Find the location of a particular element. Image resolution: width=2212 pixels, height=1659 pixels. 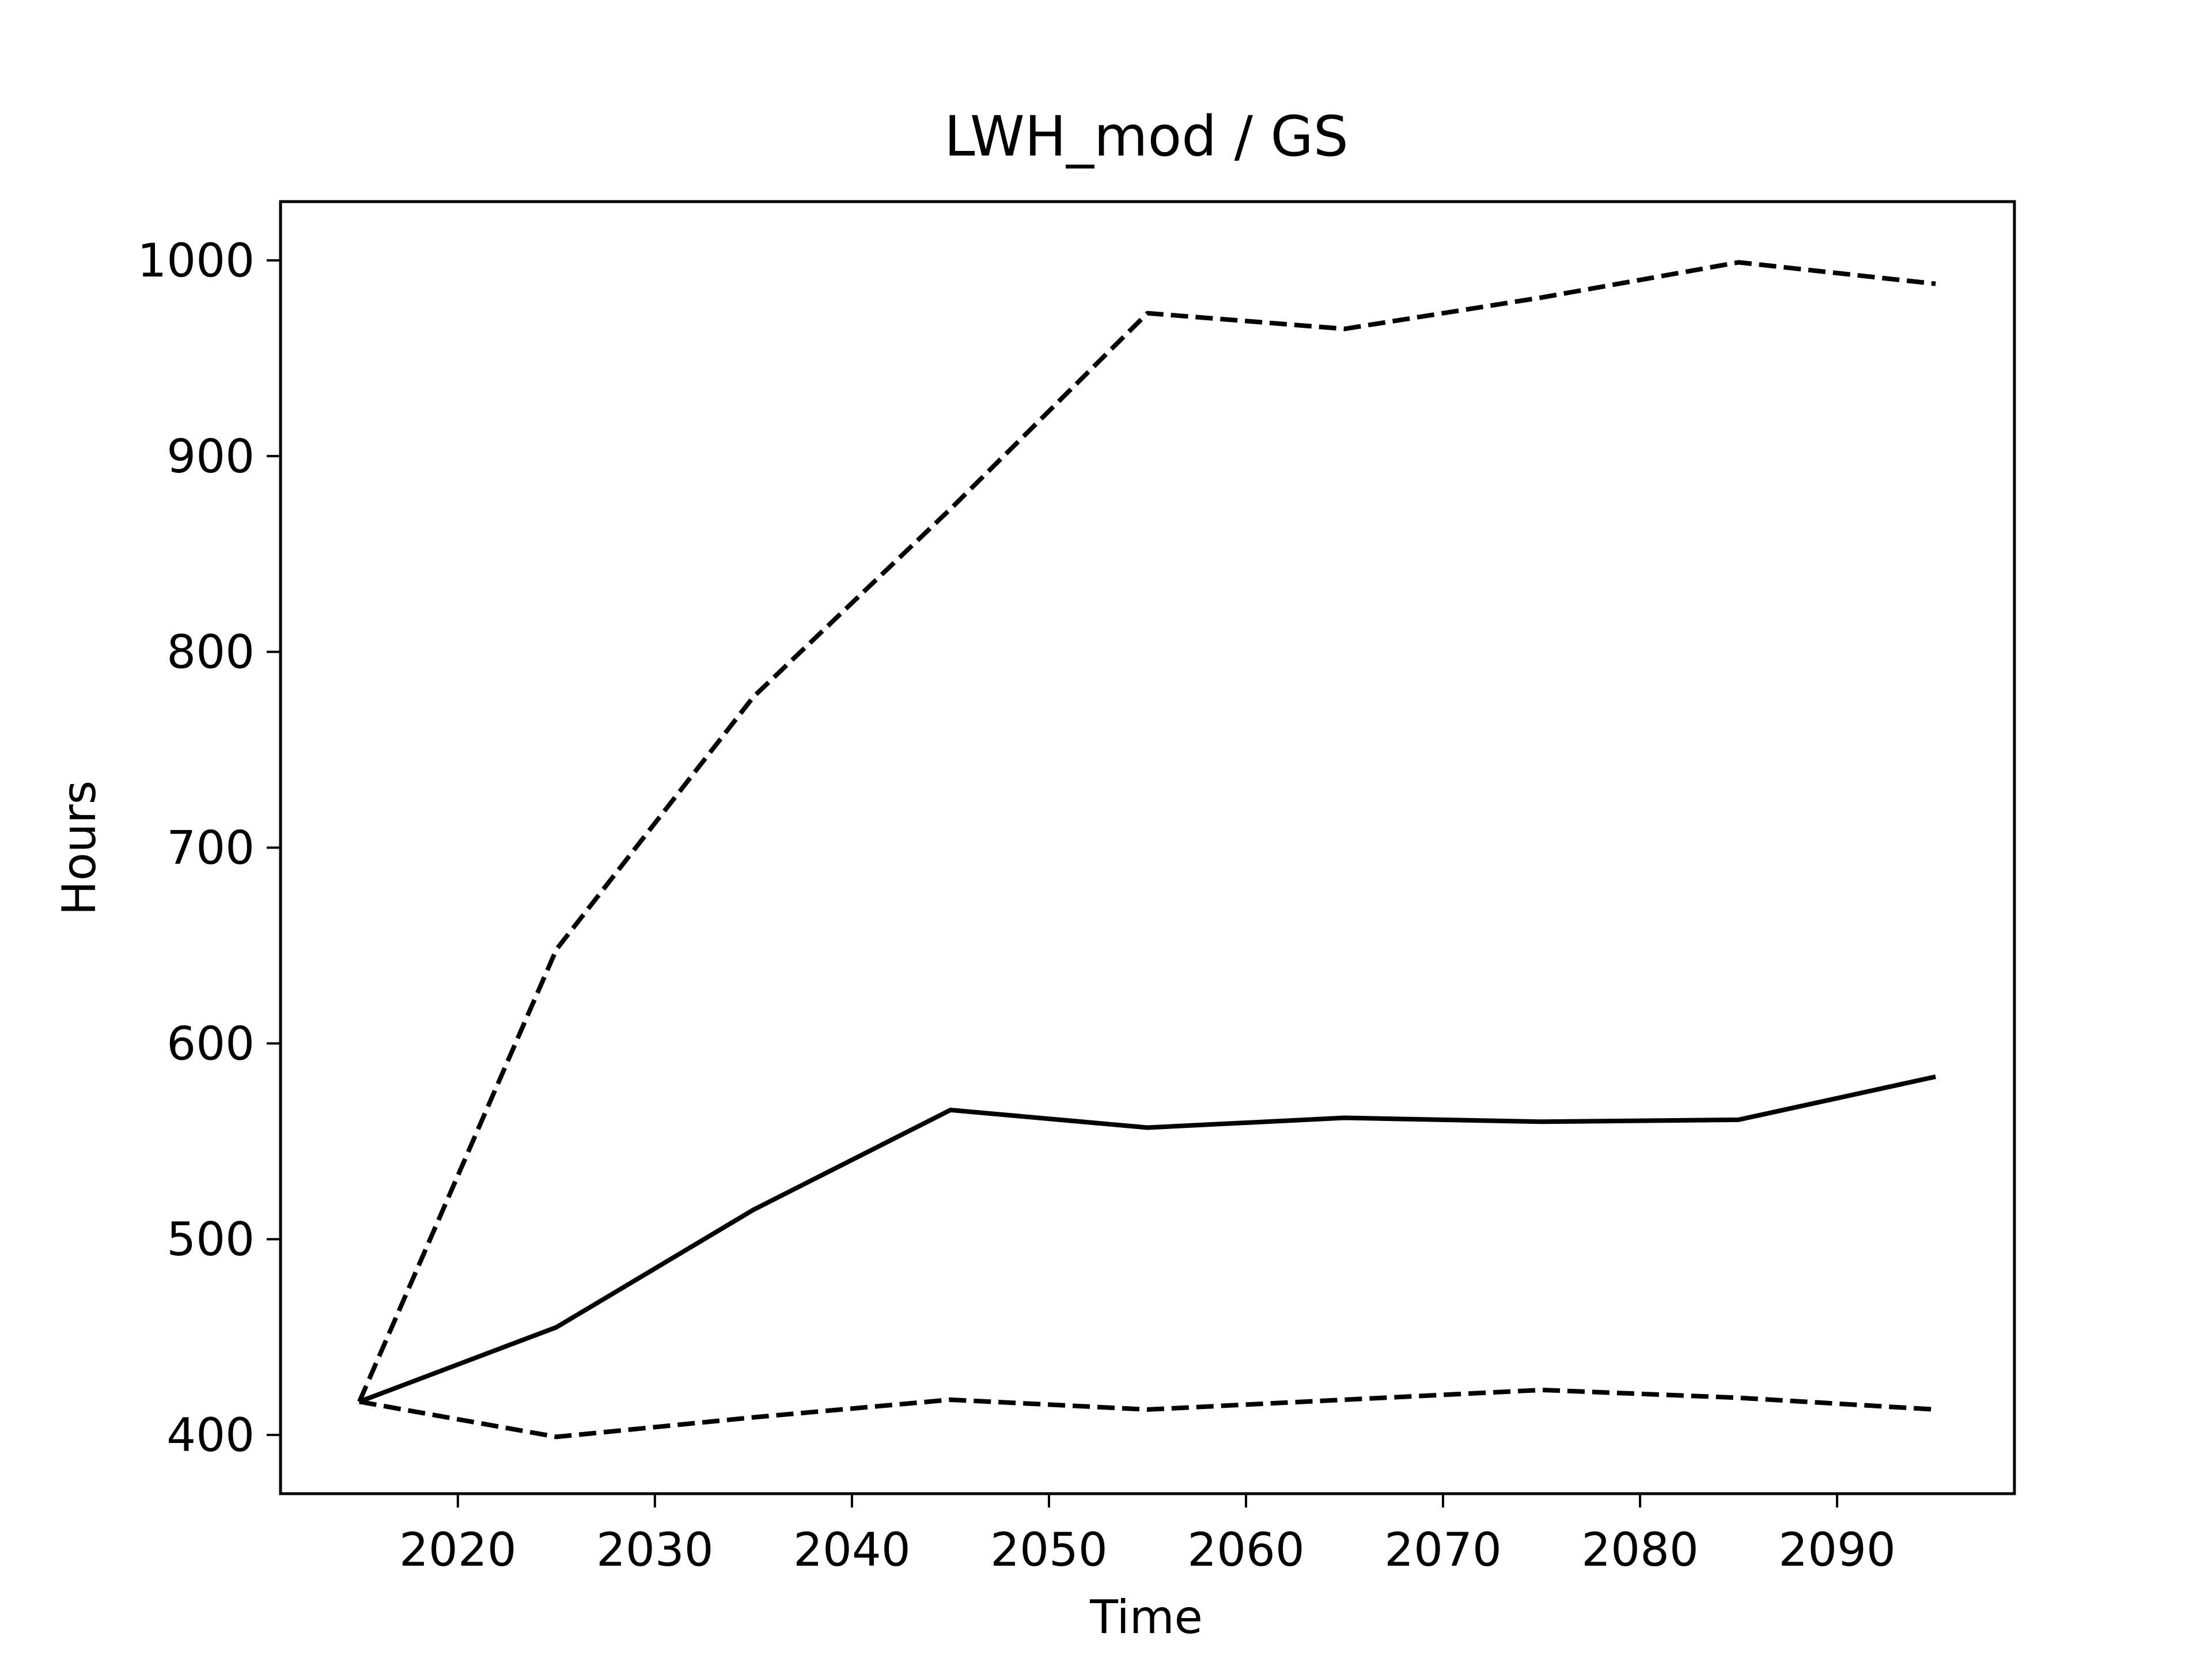

x-tick-label-2060: 2060 is located at coordinates (1246, 1550).